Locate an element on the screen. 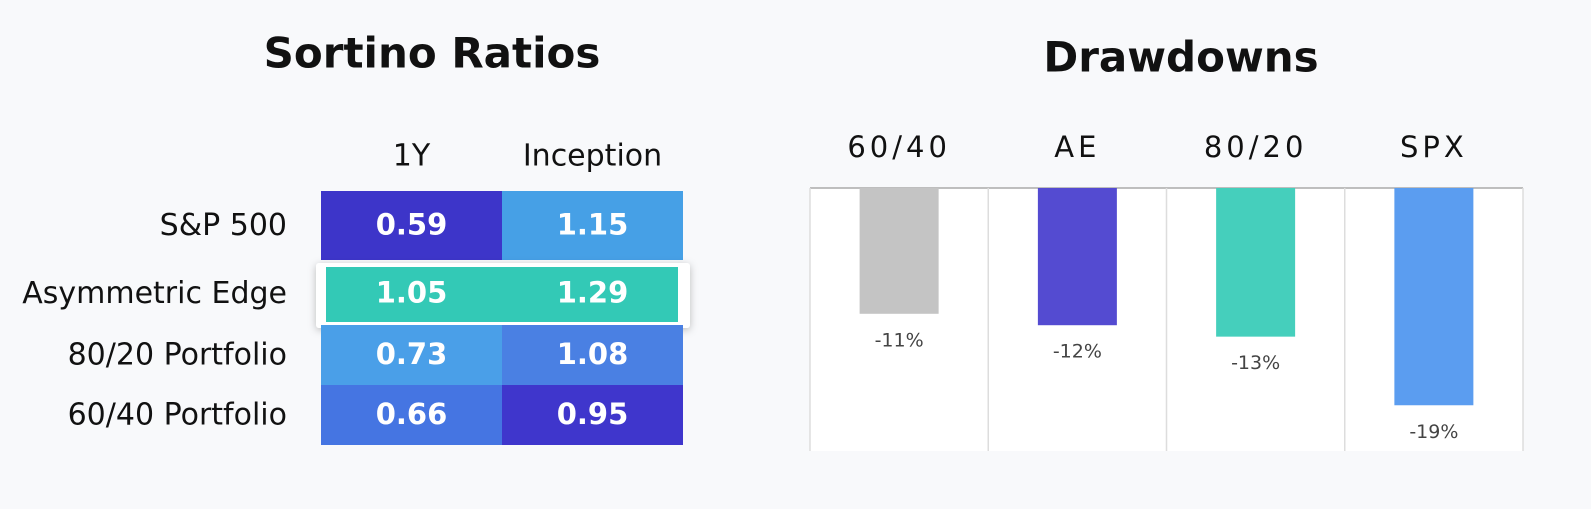  chart-title: Drawdowns is located at coordinates (1180, 57).